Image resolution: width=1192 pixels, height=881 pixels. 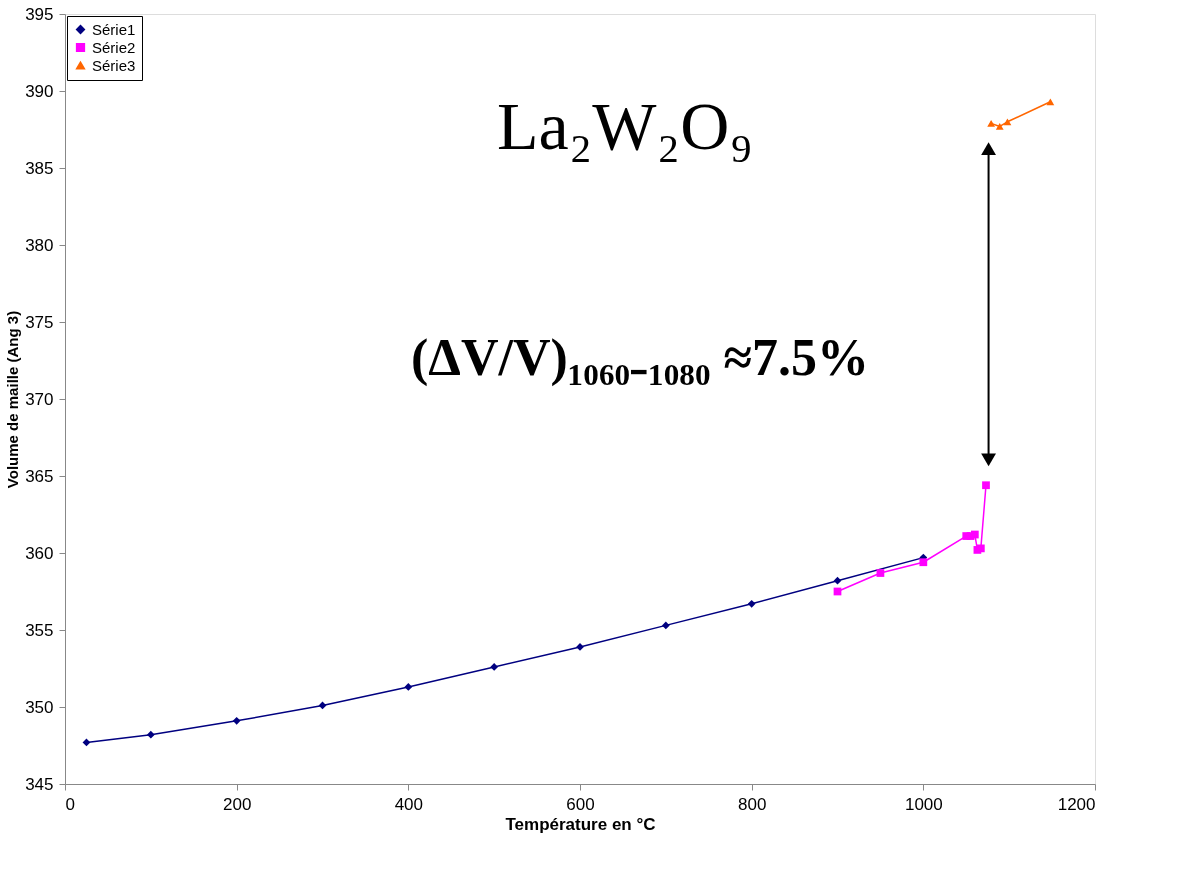 I want to click on y-axis-title: Volume de maille (Ang 3), so click(x=13, y=399).